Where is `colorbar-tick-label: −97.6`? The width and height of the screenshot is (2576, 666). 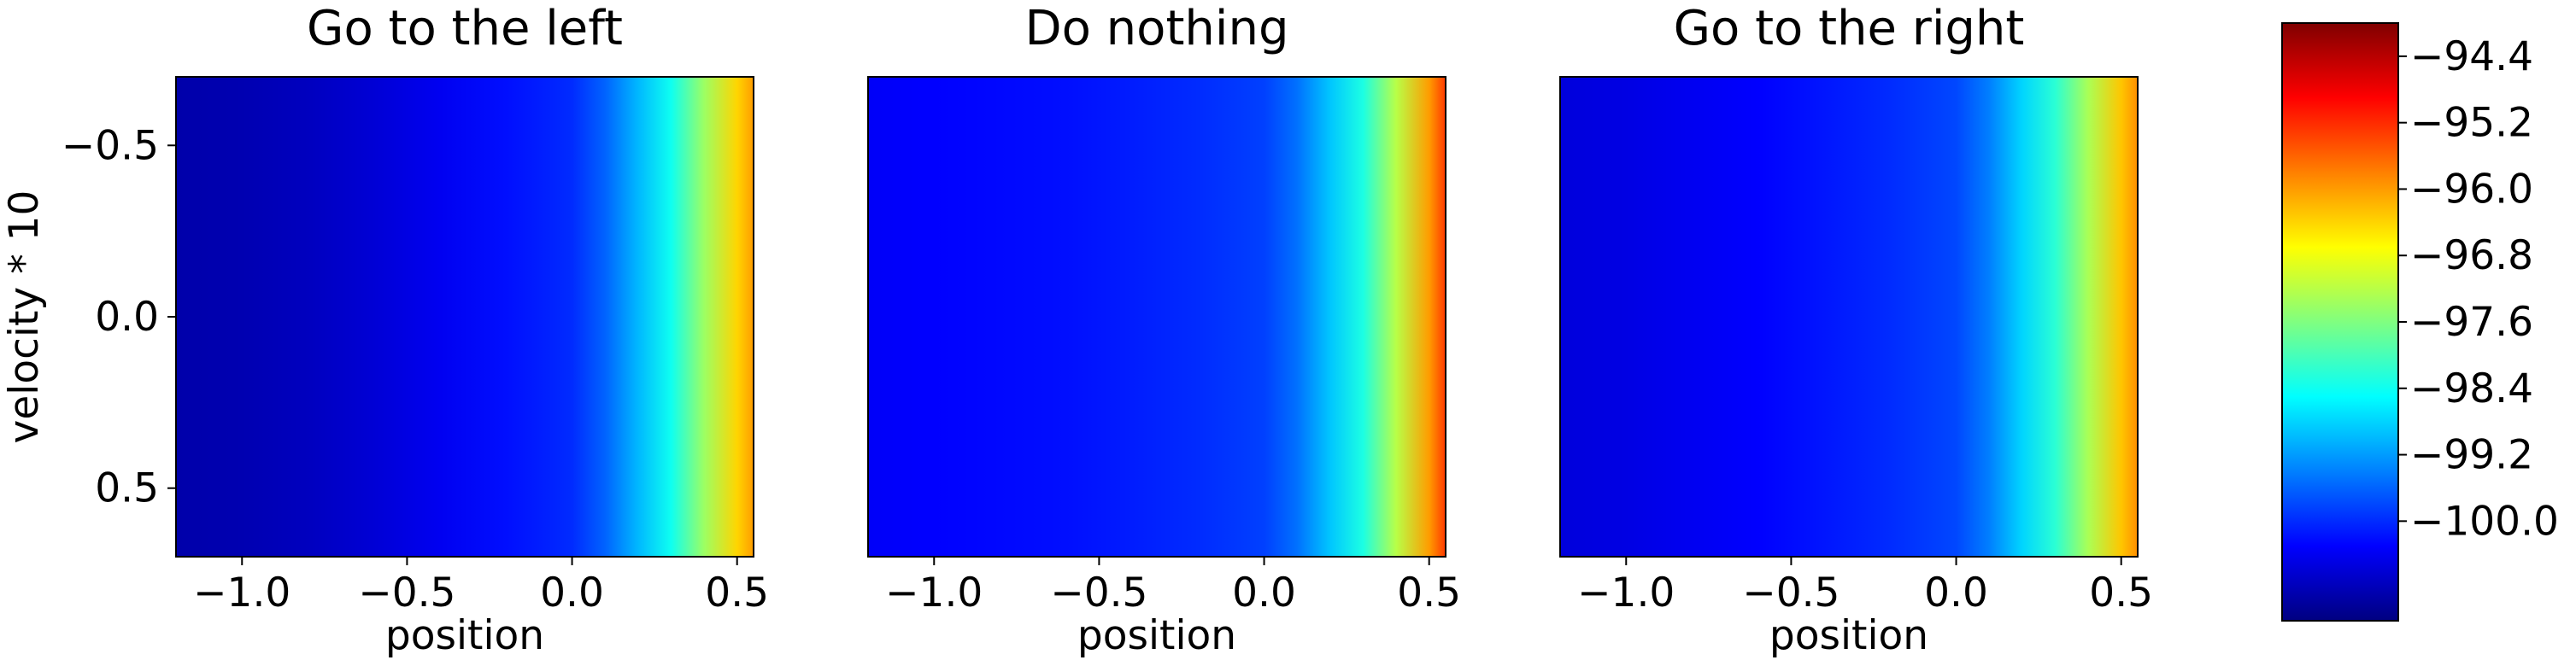 colorbar-tick-label: −97.6 is located at coordinates (2471, 322).